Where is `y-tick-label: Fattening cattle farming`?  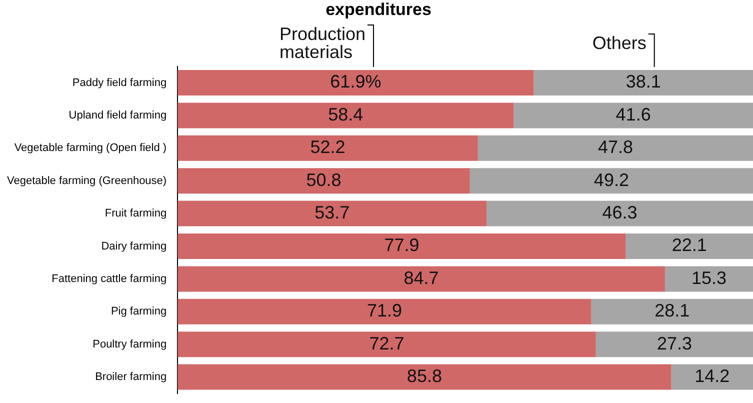 y-tick-label: Fattening cattle farming is located at coordinates (109, 278).